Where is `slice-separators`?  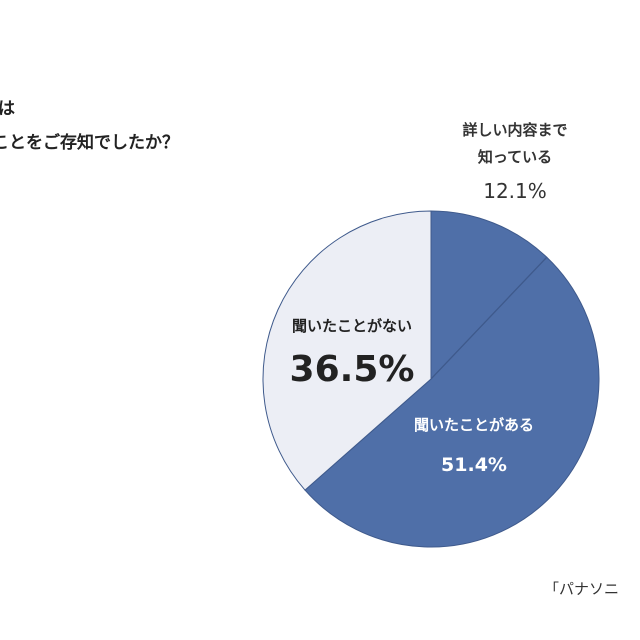 slice-separators is located at coordinates (489, 318).